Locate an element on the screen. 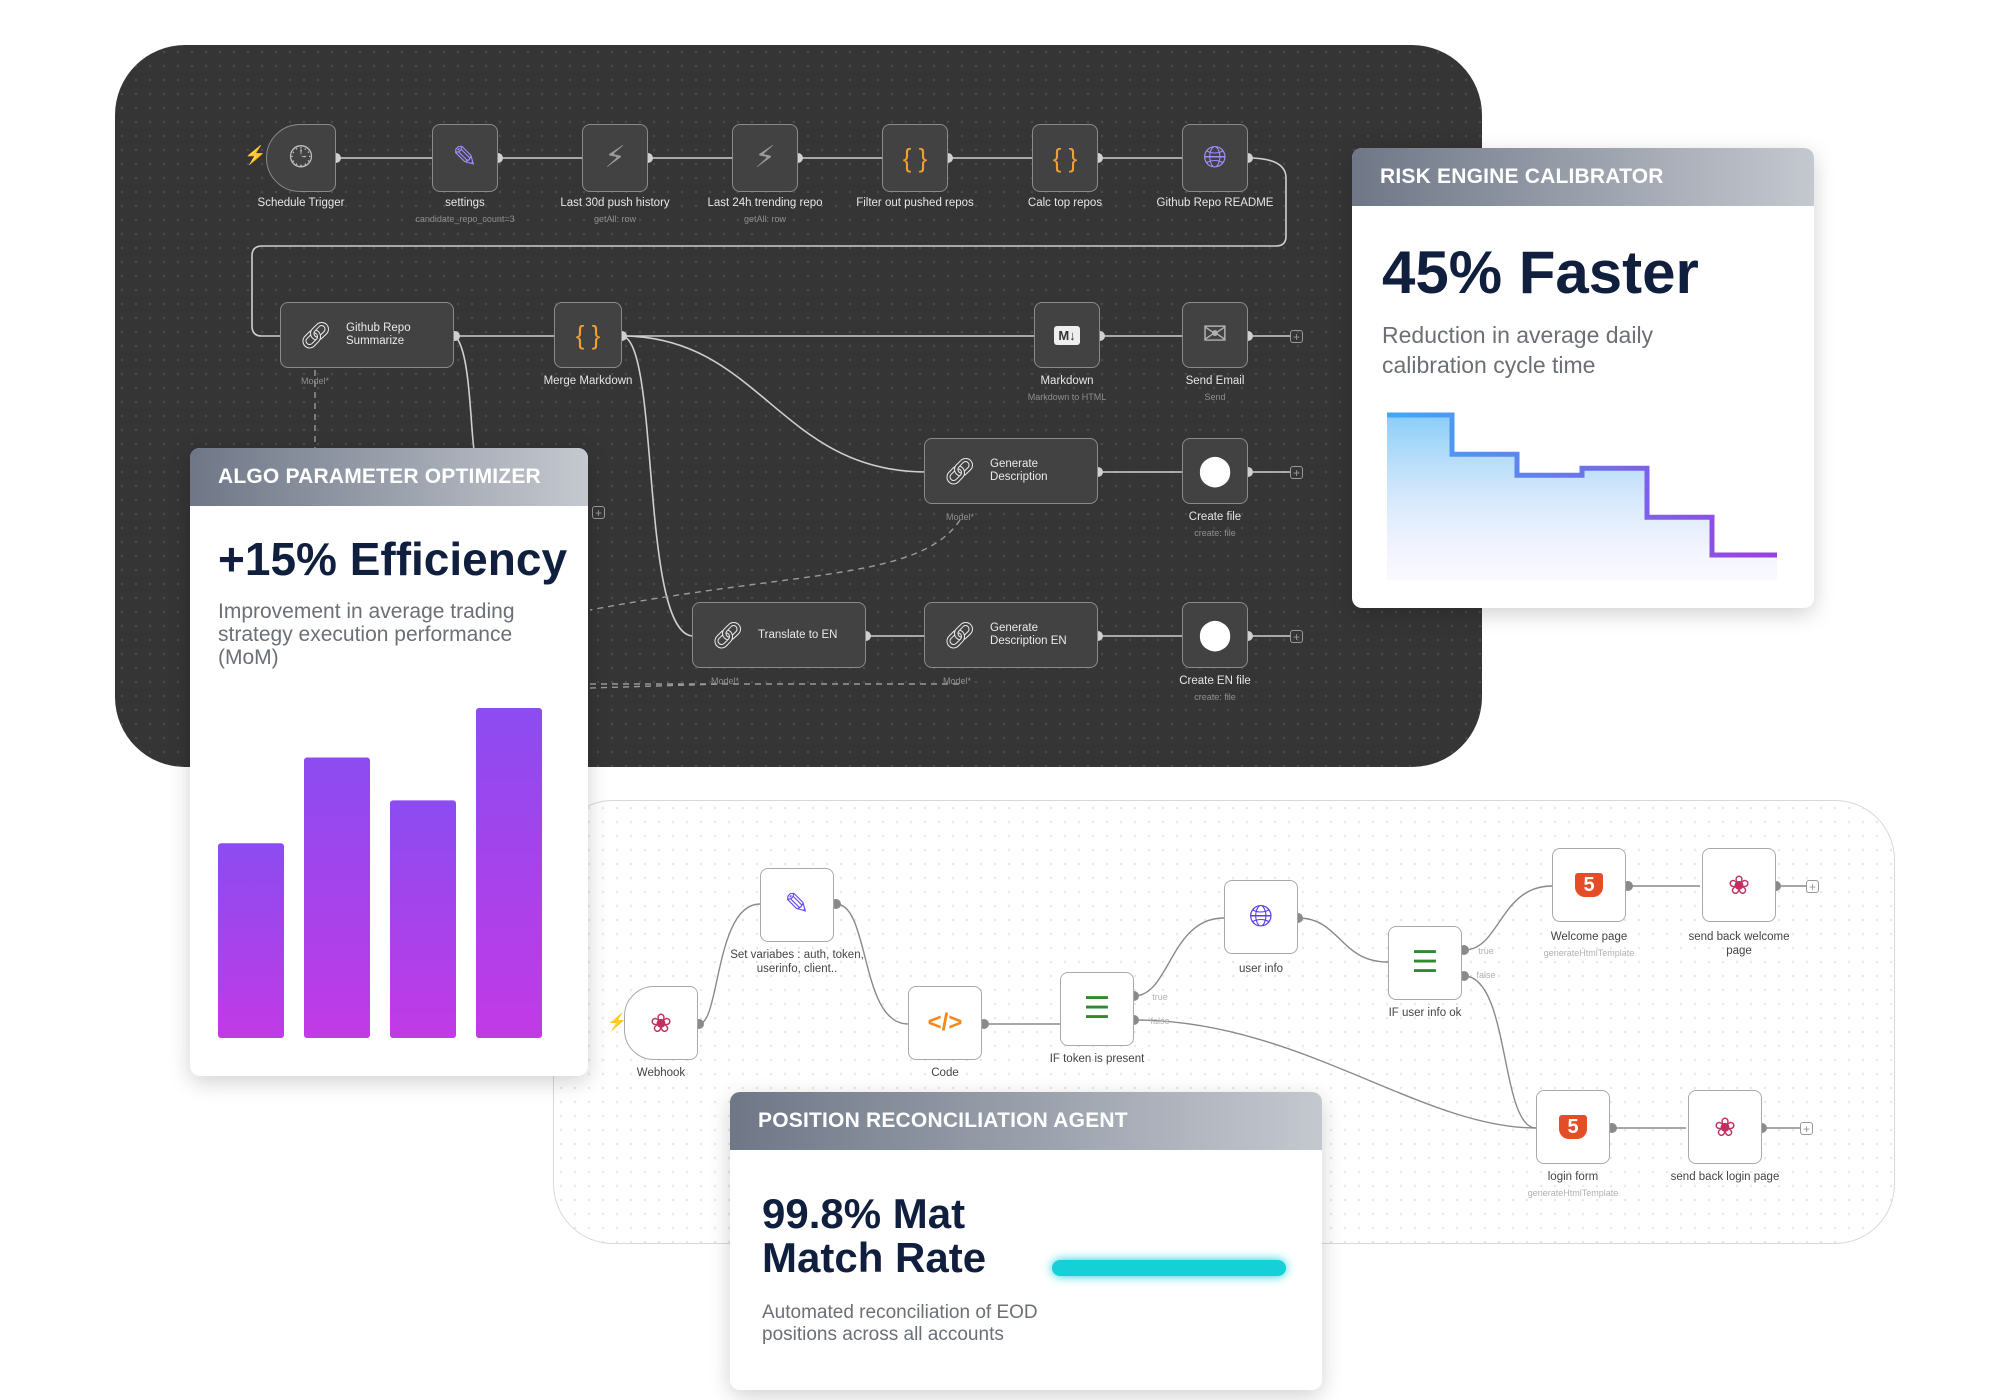  globe-icon: 🌐︎ is located at coordinates (1215, 157).